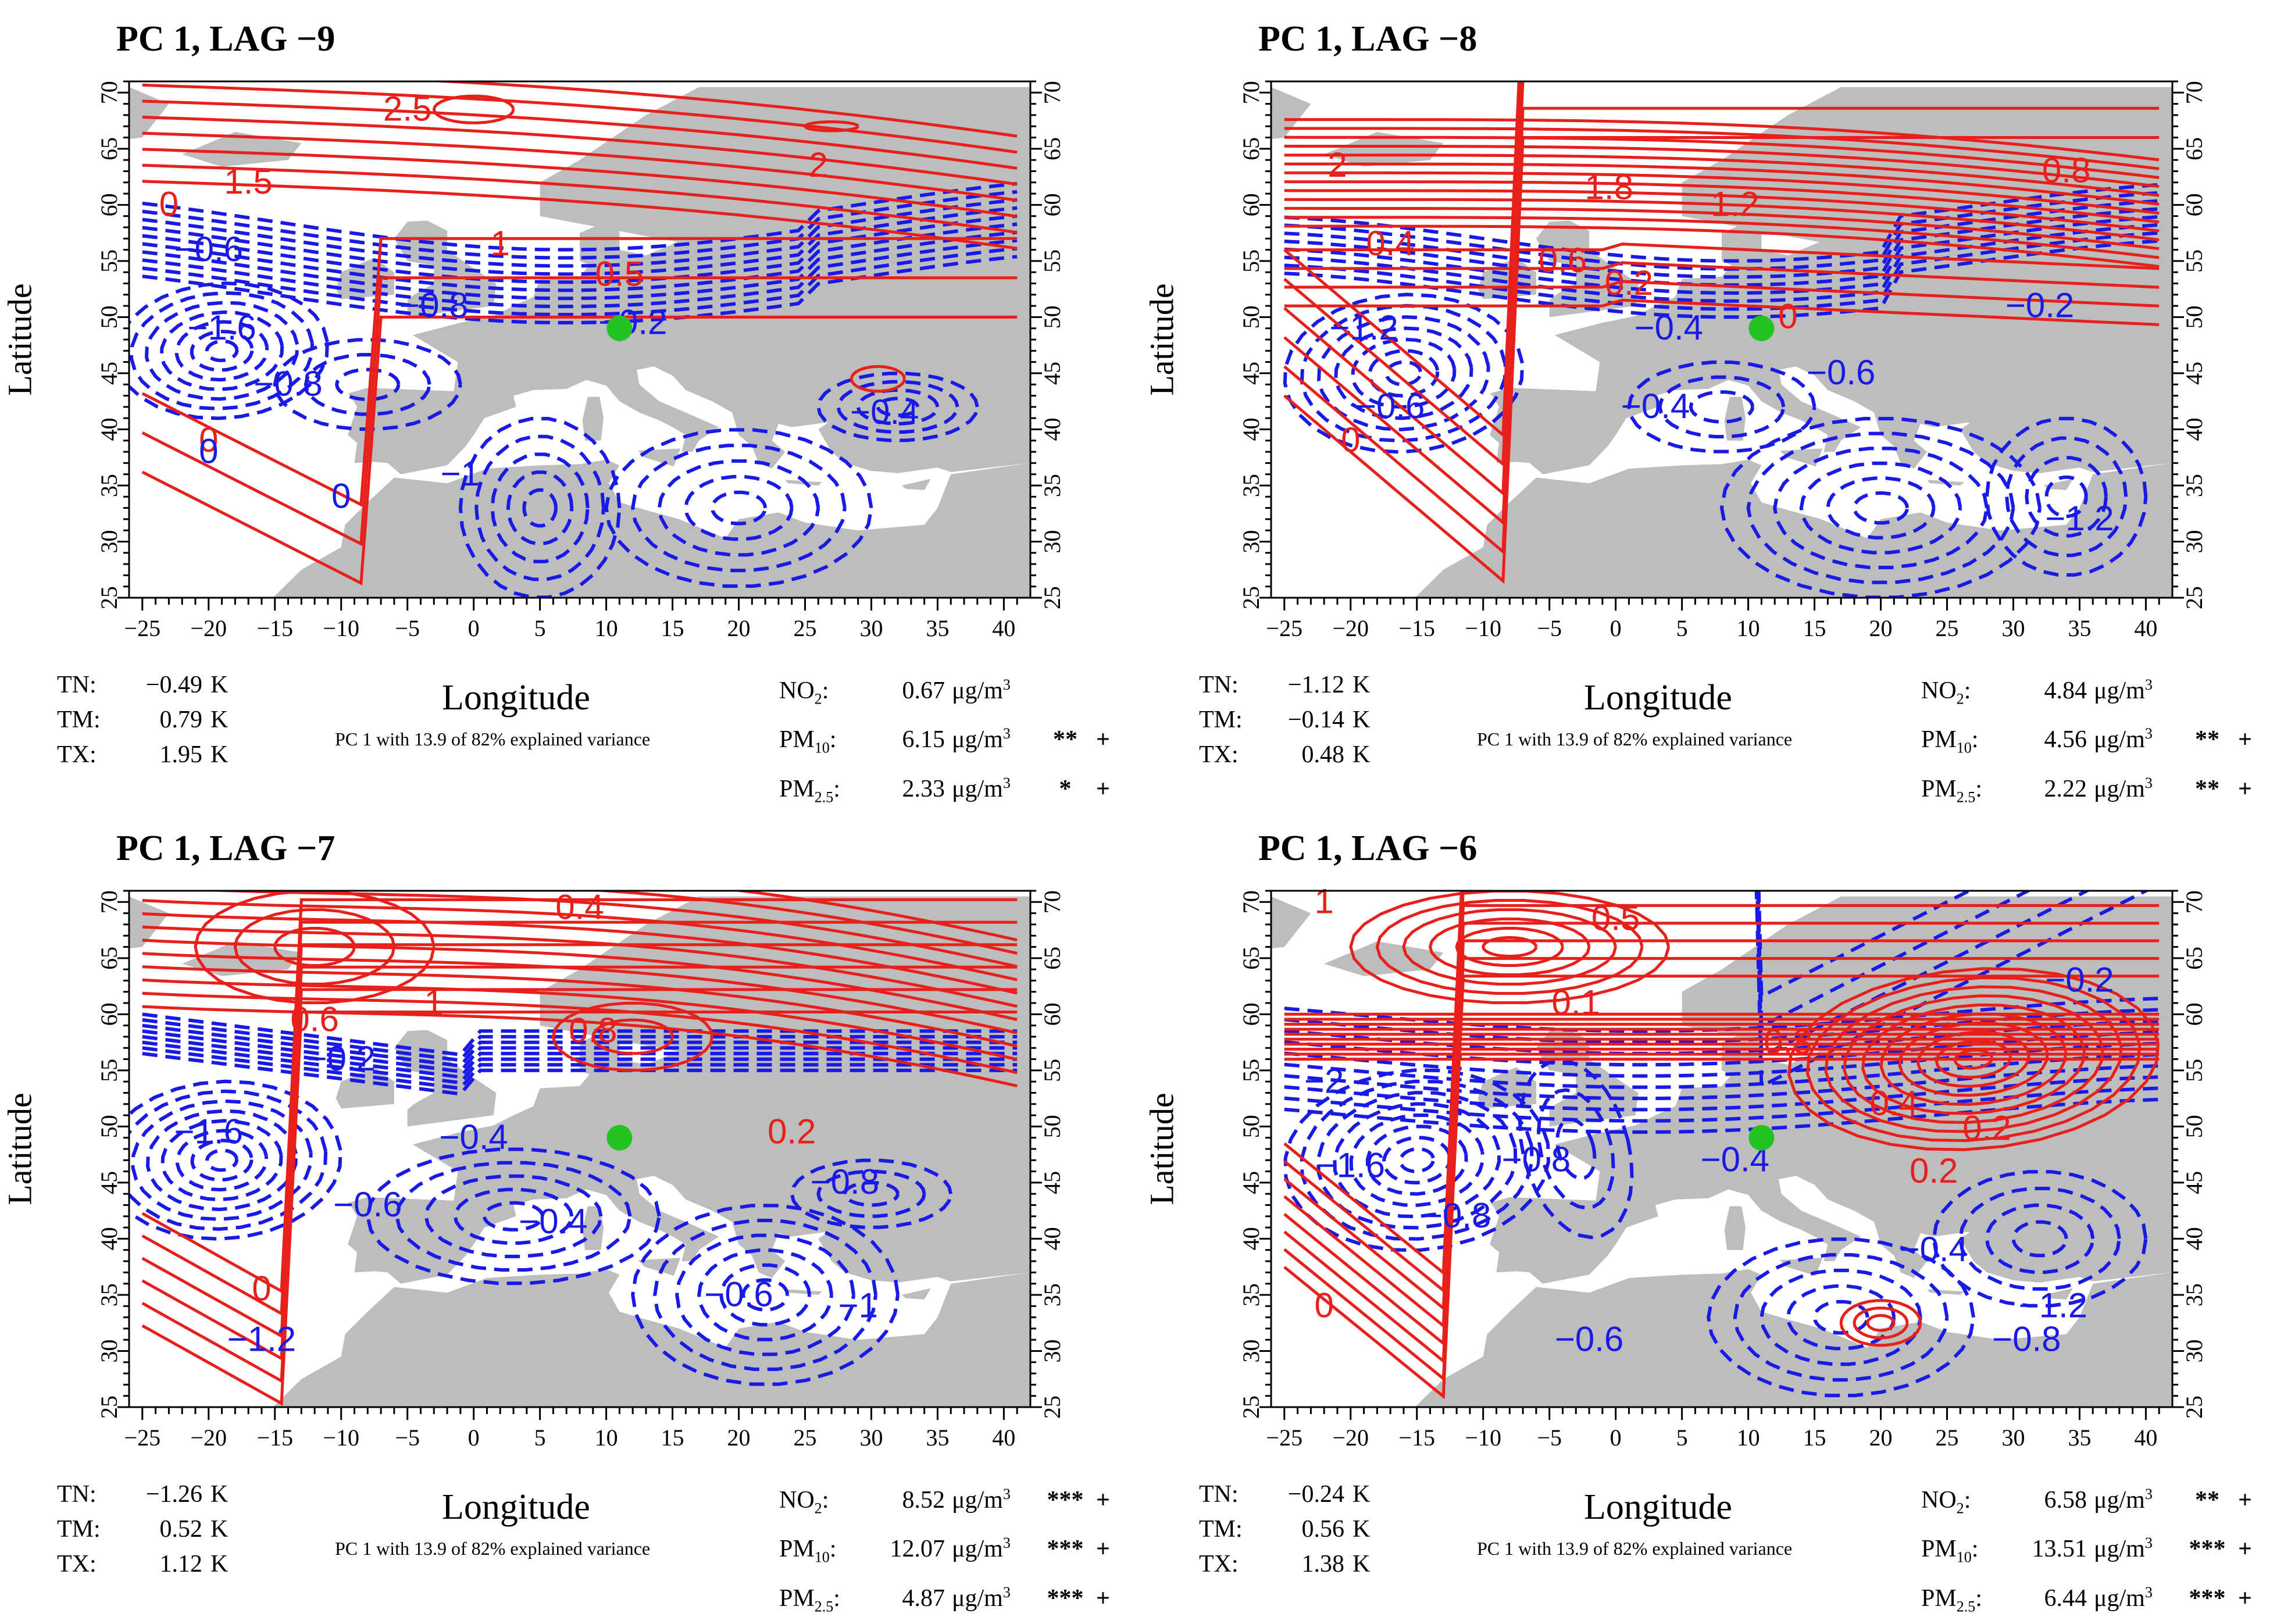  What do you see at coordinates (1251, 1182) in the screenshot?
I see `y-tick-label-left: 45` at bounding box center [1251, 1182].